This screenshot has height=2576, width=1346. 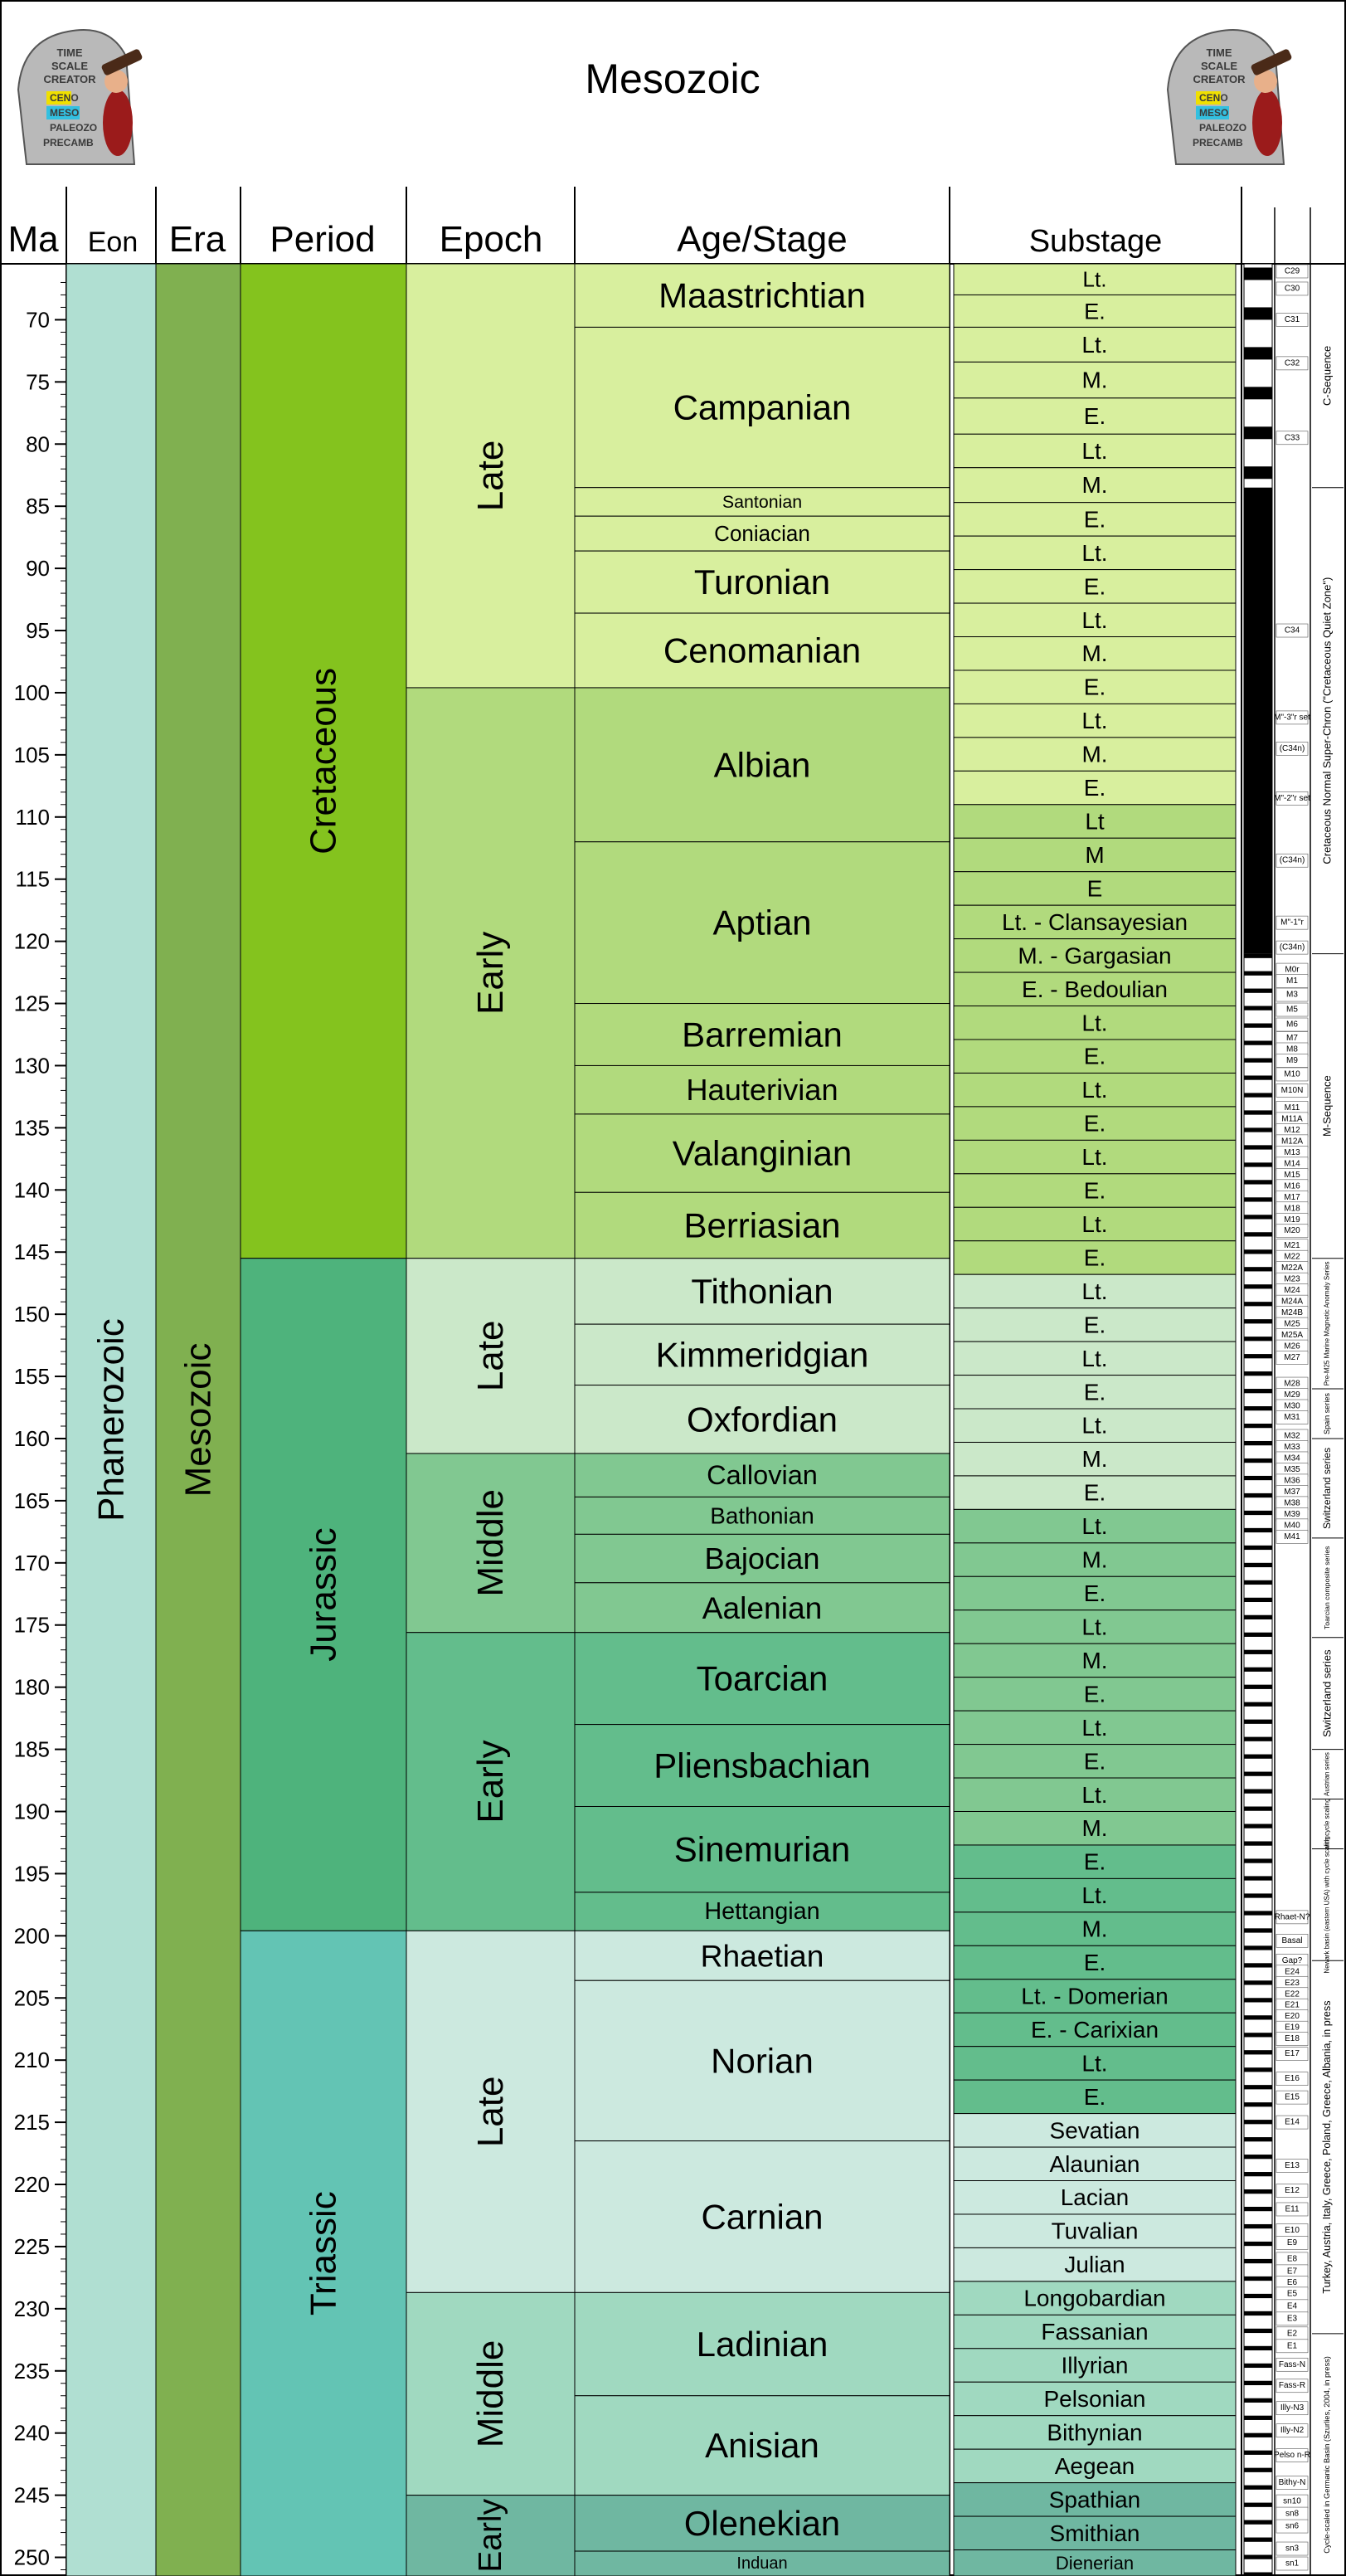 What do you see at coordinates (32, 1563) in the screenshot?
I see `ma-tick-label: 170` at bounding box center [32, 1563].